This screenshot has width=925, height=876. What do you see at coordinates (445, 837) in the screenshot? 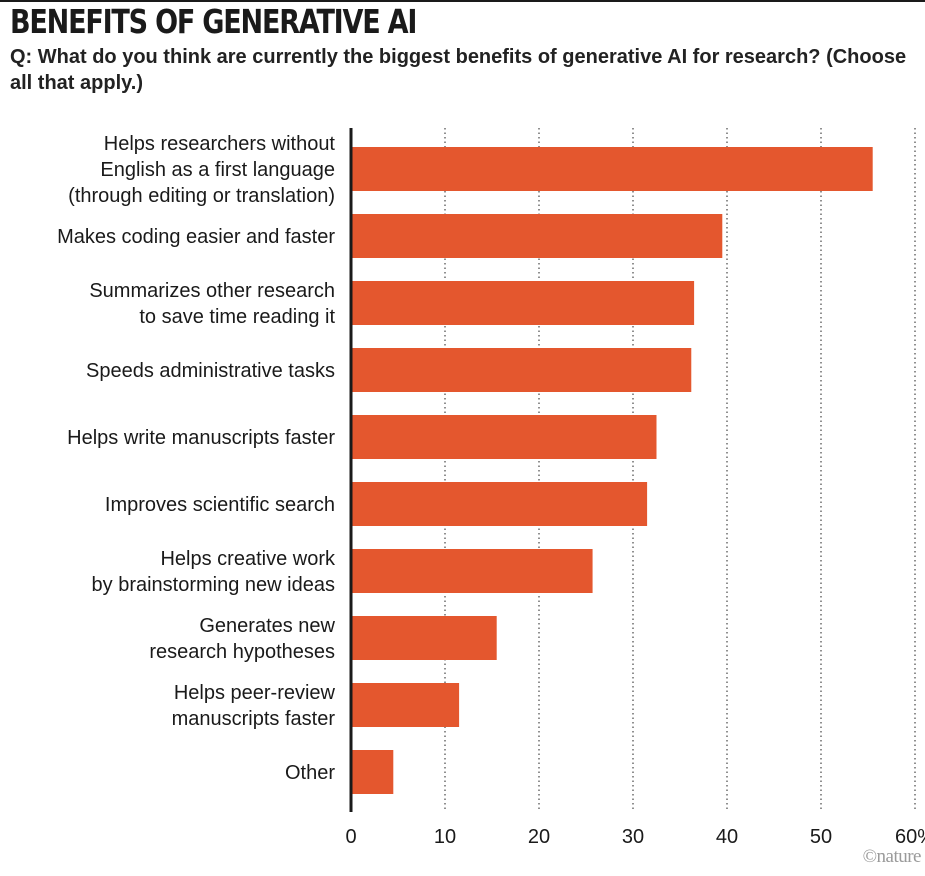
I see `x-tick-label: 10` at bounding box center [445, 837].